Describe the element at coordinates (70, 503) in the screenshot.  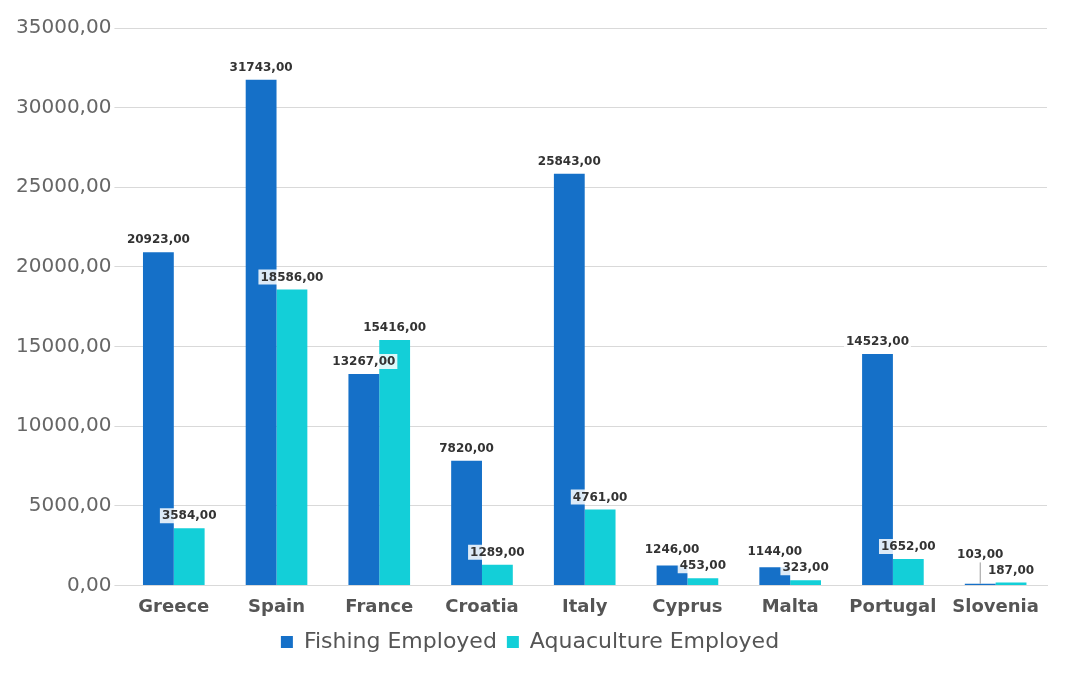
I see `y-tick-label: 5000,00` at that location.